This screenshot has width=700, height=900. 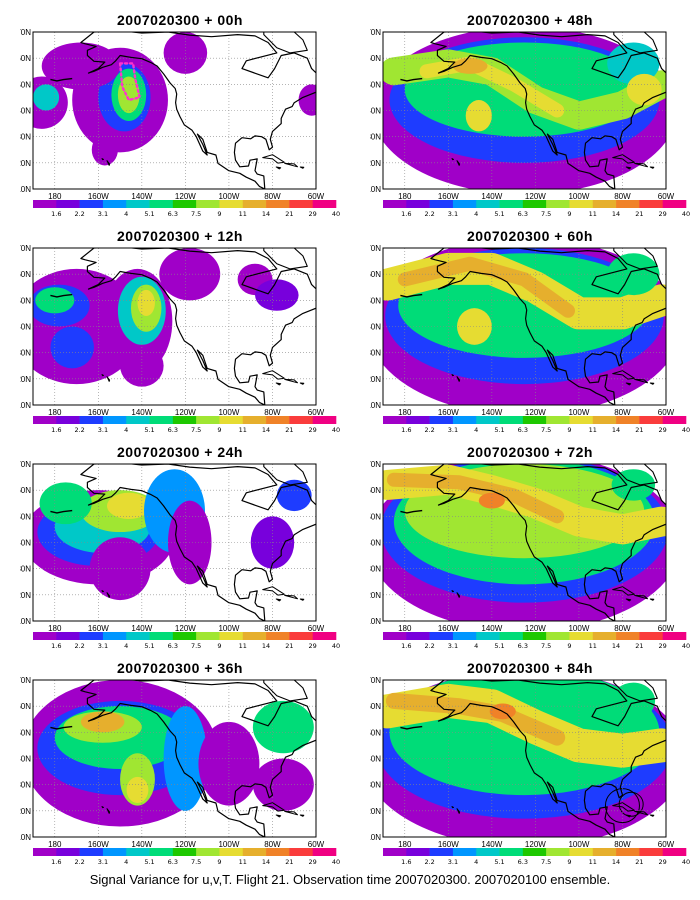 What do you see at coordinates (180, 20) in the screenshot?
I see `panel-title: 2007020300 + 00h` at bounding box center [180, 20].